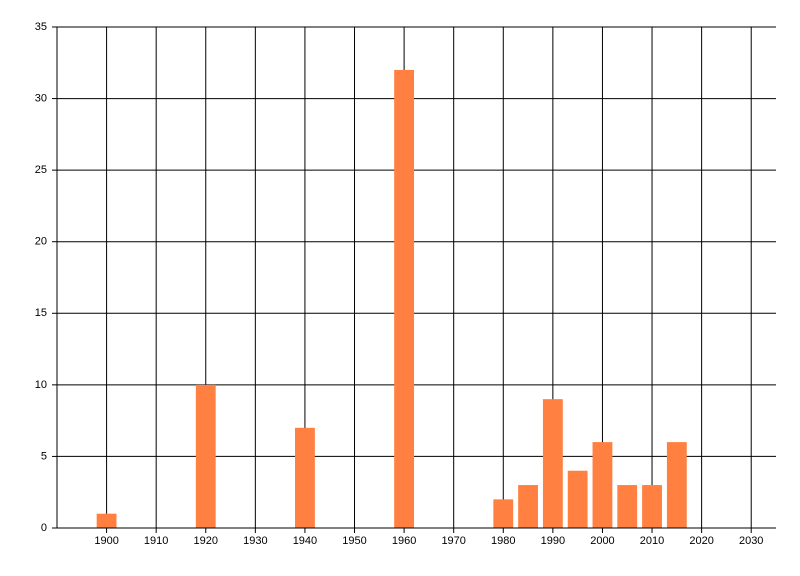 Image resolution: width=800 pixels, height=576 pixels. What do you see at coordinates (503, 541) in the screenshot?
I see `x-tick-label: 1980` at bounding box center [503, 541].